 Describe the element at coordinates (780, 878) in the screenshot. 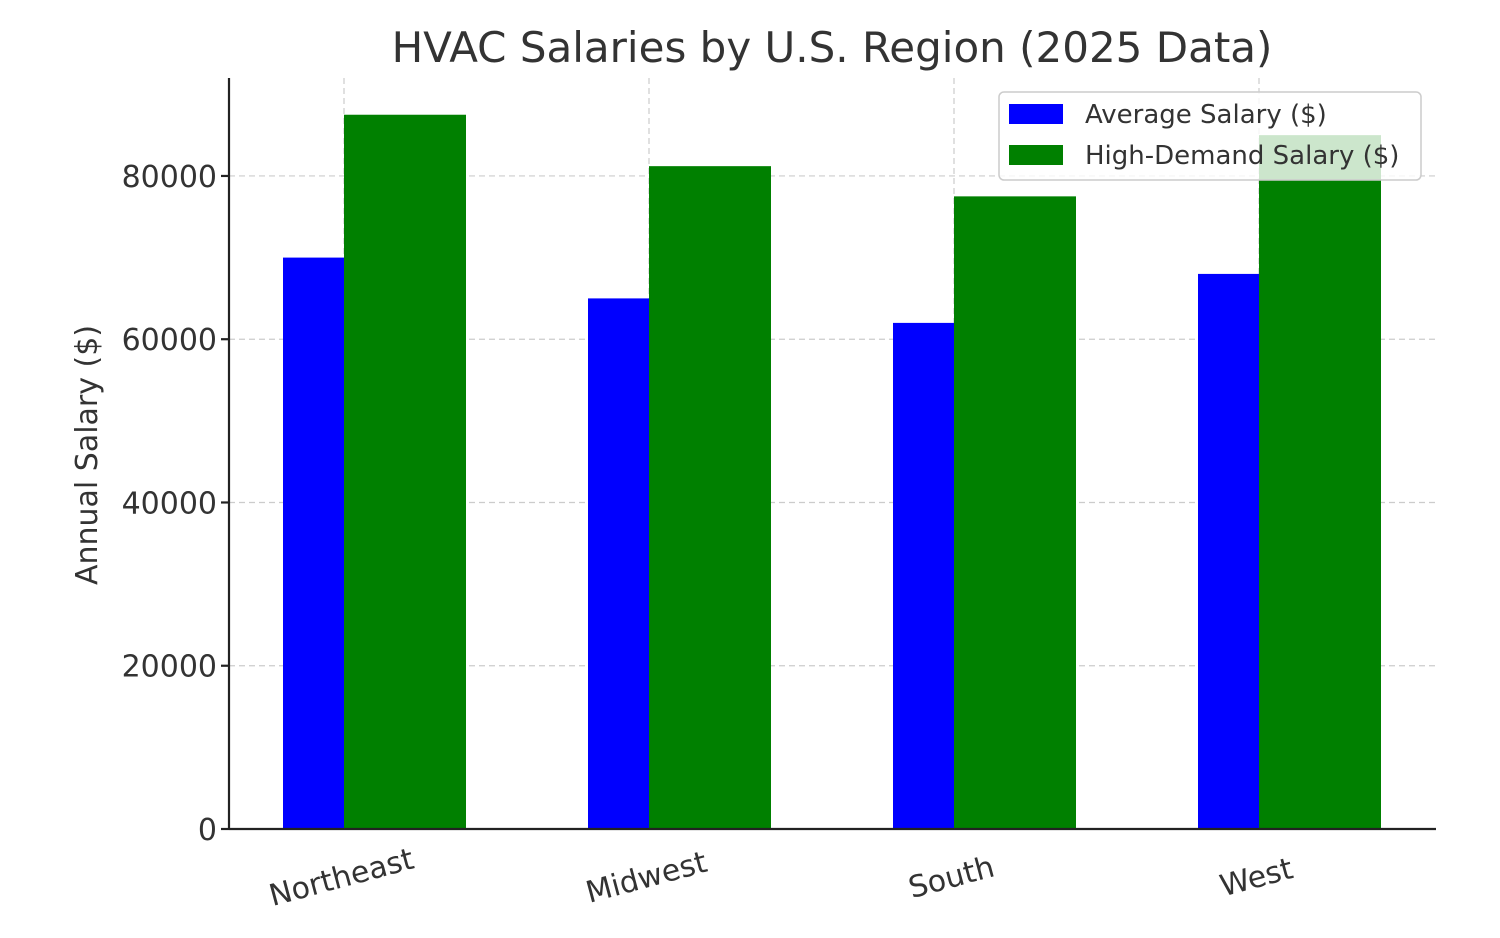

I see `x-tick-labels: Northeast Midwest South West` at that location.